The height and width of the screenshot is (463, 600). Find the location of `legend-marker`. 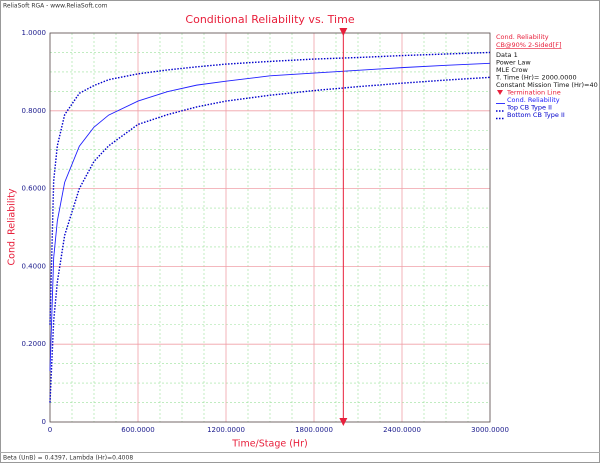

legend-marker is located at coordinates (500, 92).